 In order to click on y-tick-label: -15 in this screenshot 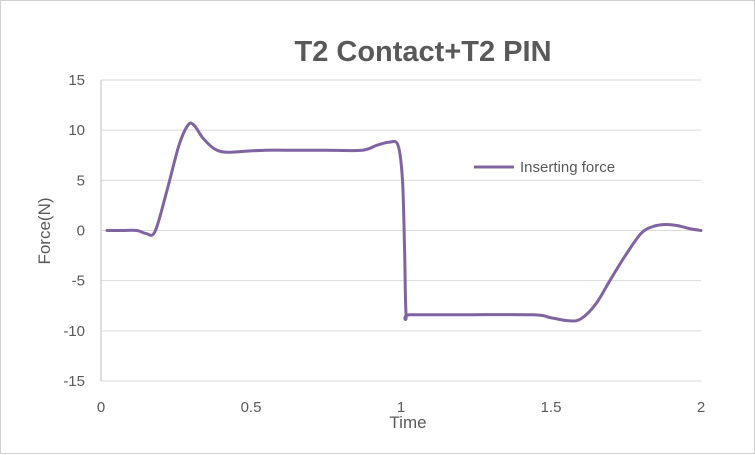, I will do `click(74, 381)`.